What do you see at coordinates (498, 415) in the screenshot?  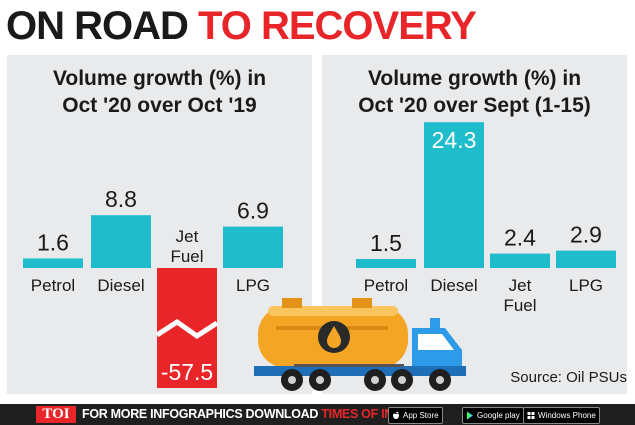 I see `google-play-label: Google play` at bounding box center [498, 415].